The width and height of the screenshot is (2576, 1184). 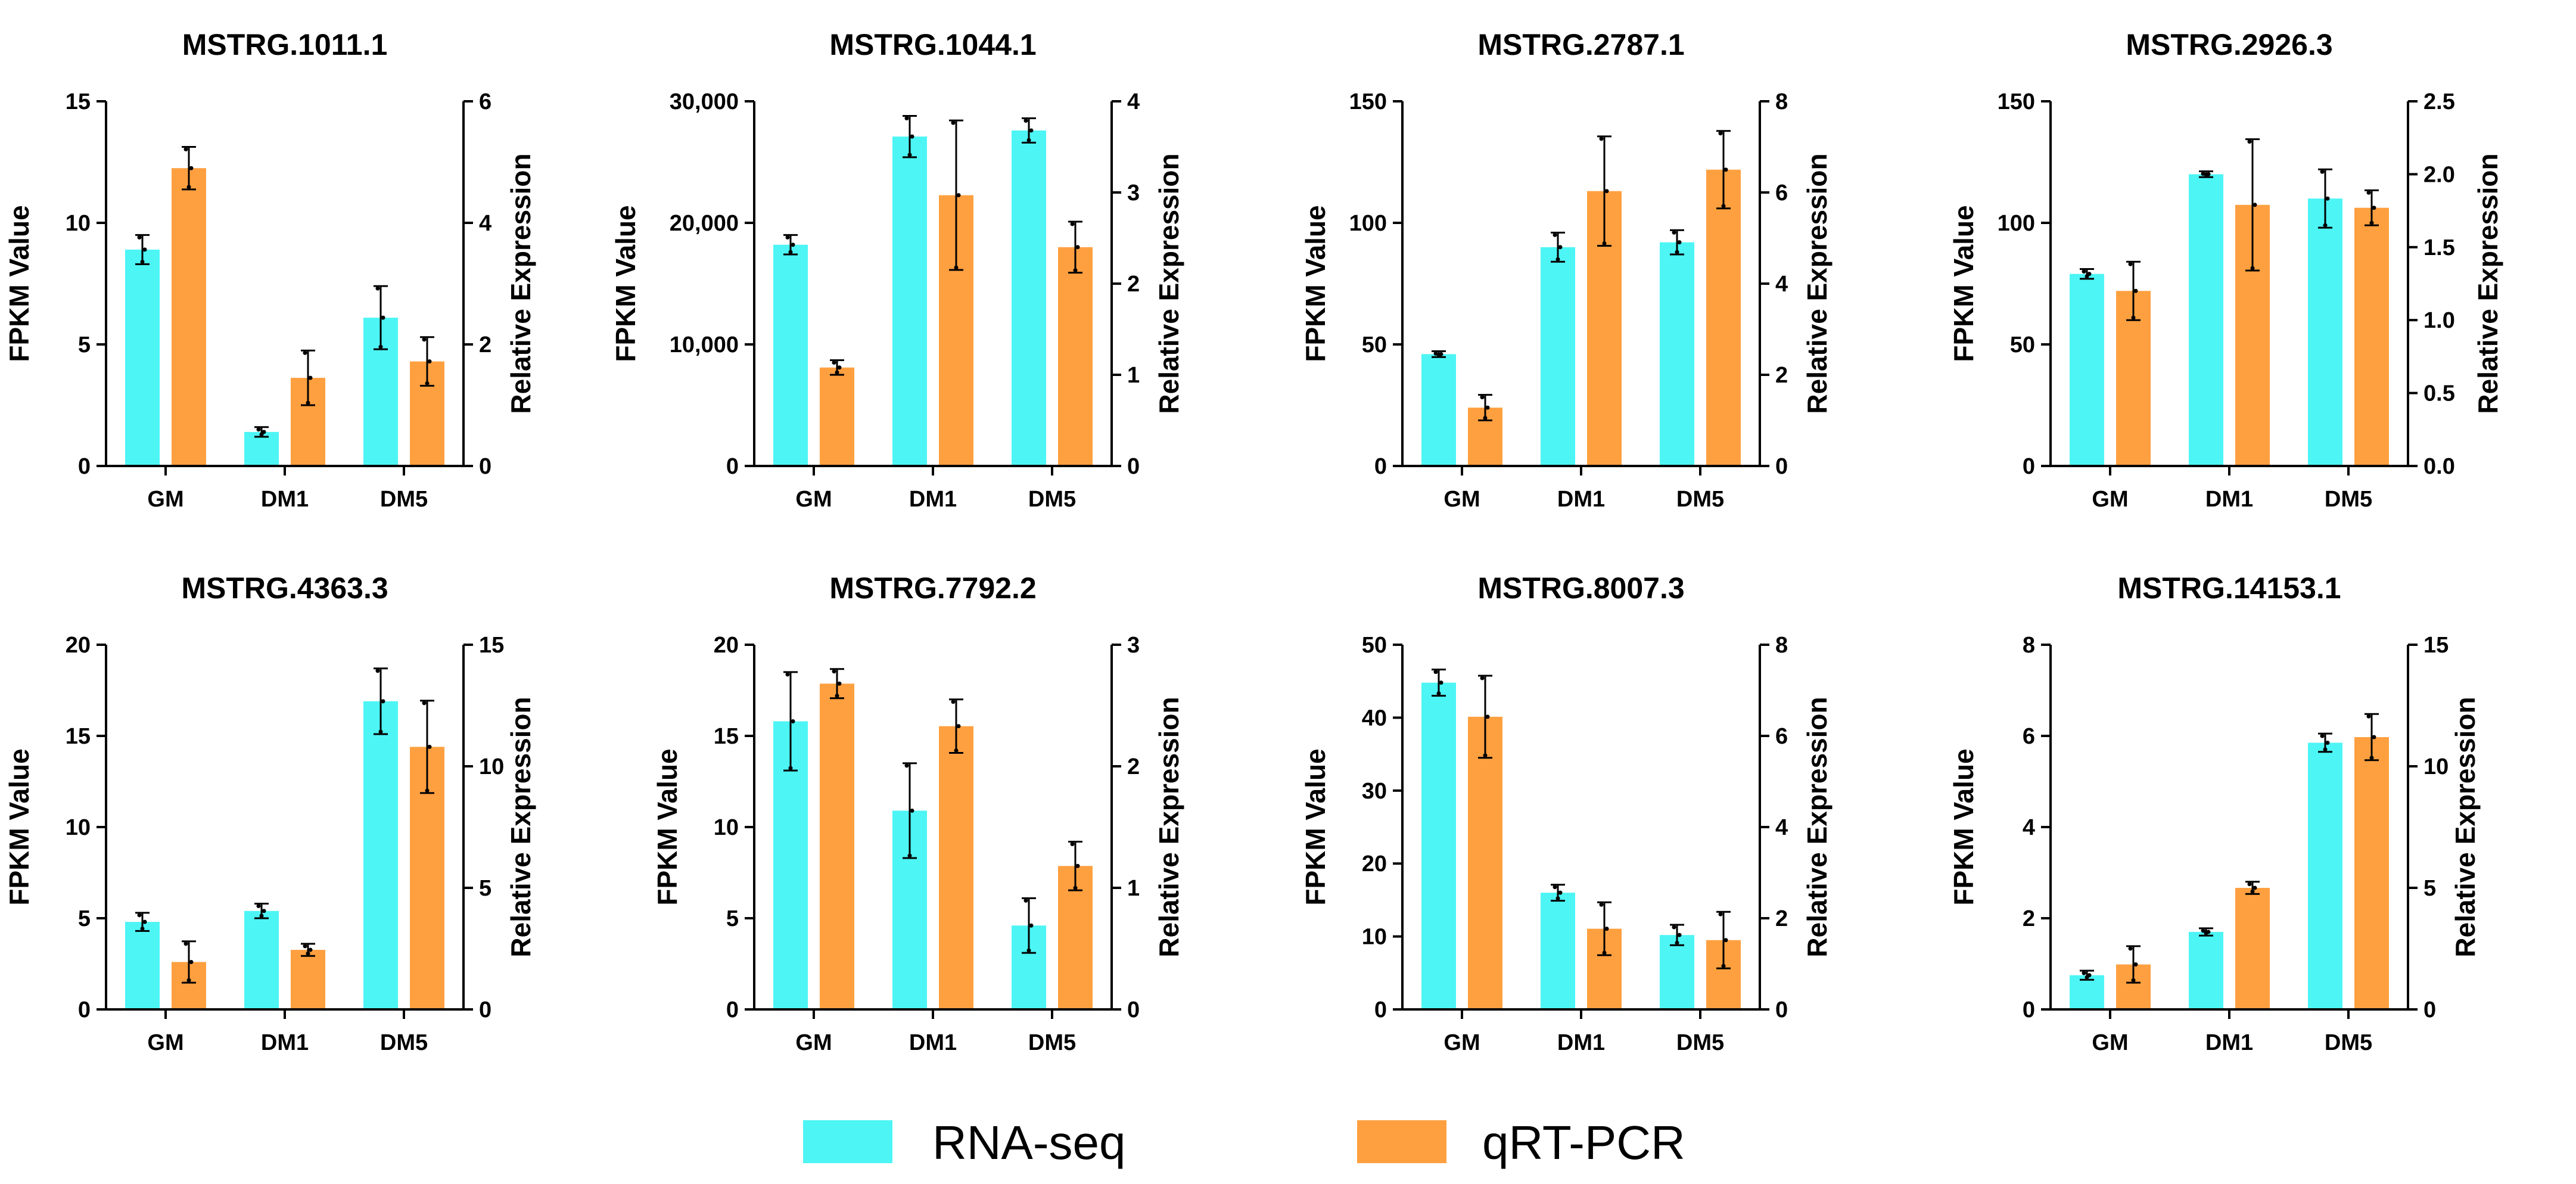 I want to click on right-y-tick-label: 2, so click(x=1781, y=375).